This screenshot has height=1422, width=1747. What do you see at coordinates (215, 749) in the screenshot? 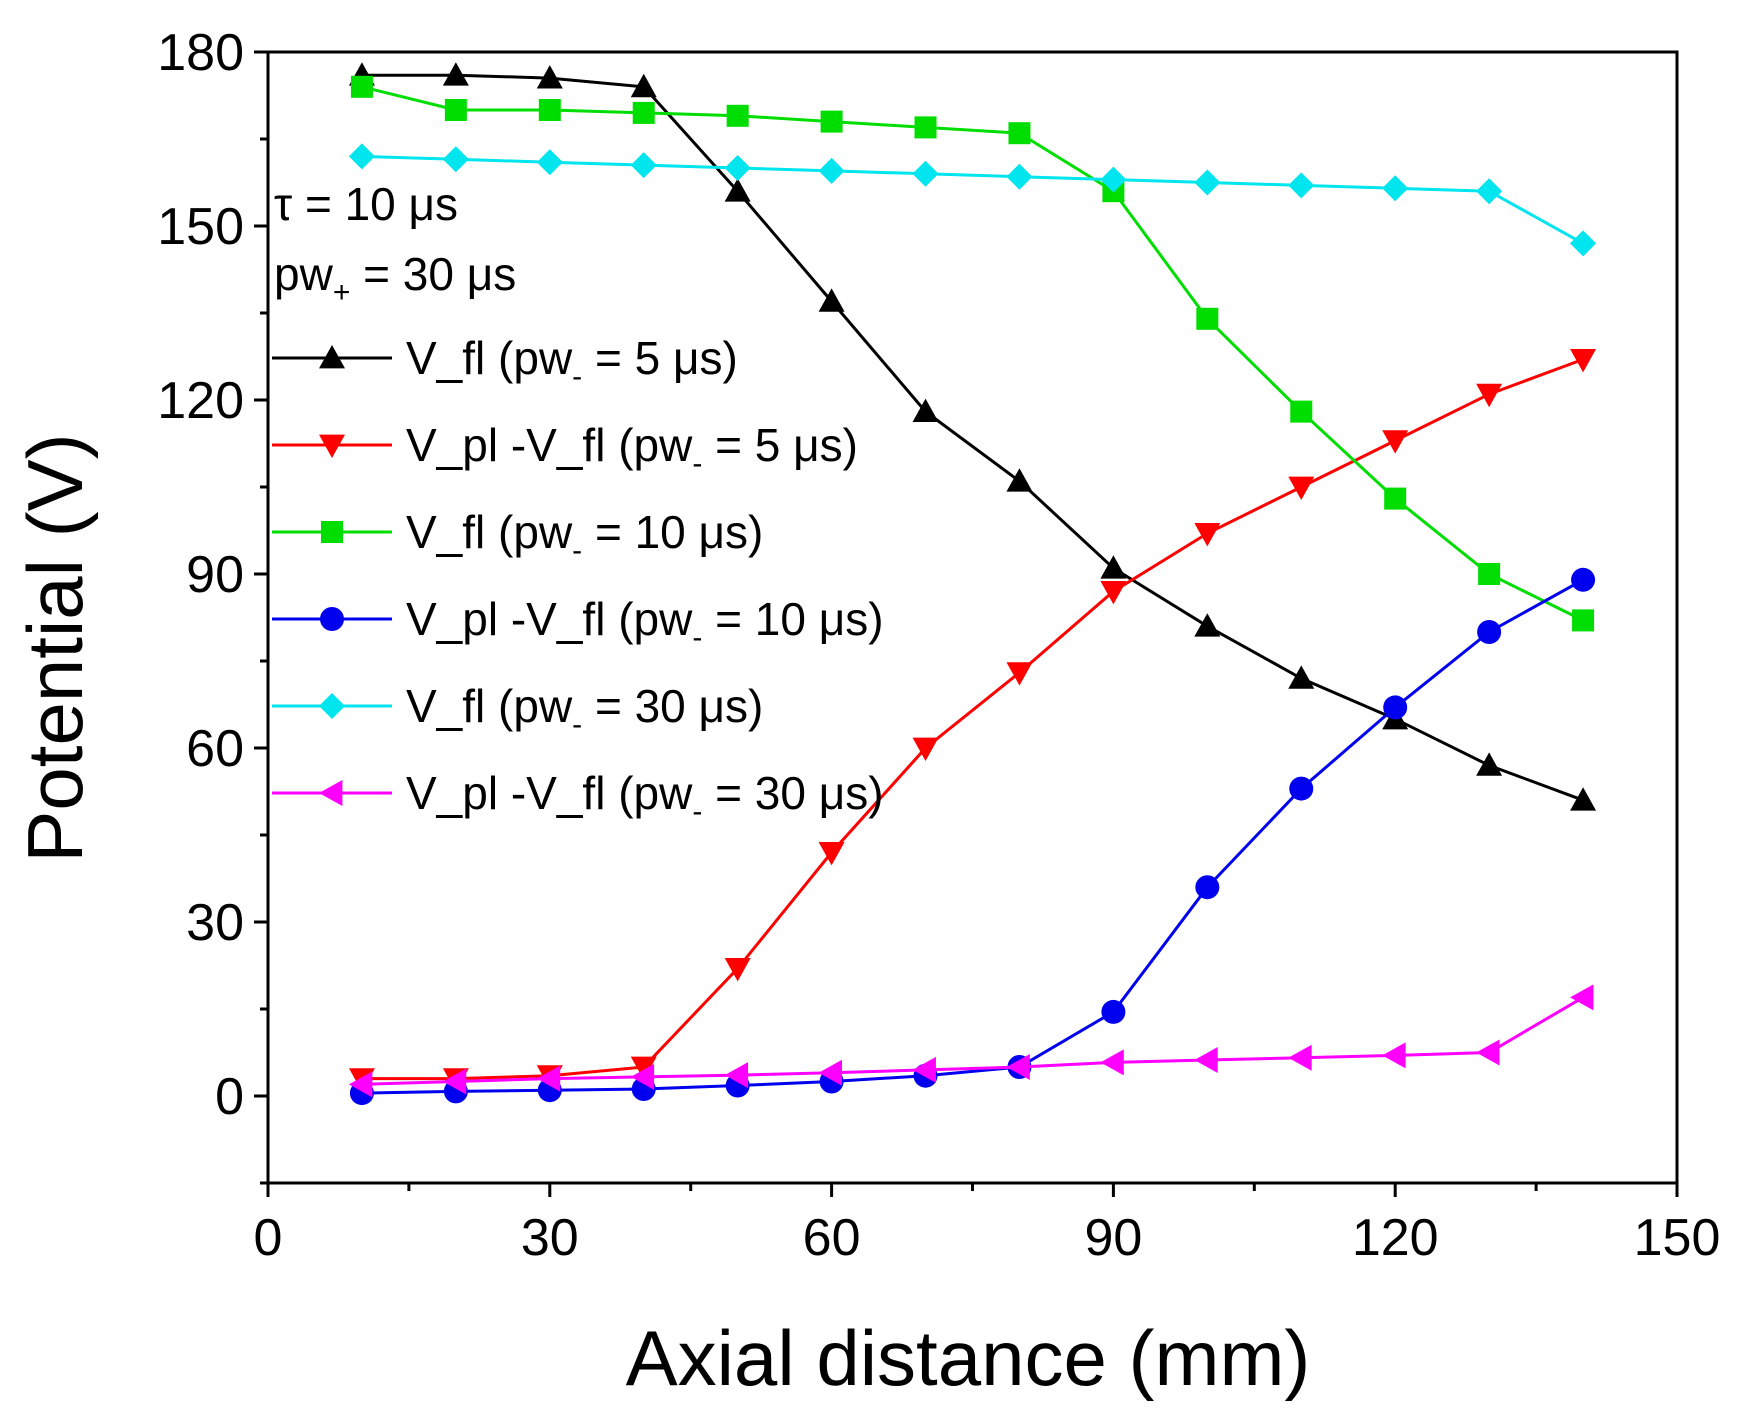
I see `y-tick-label: 60` at bounding box center [215, 749].